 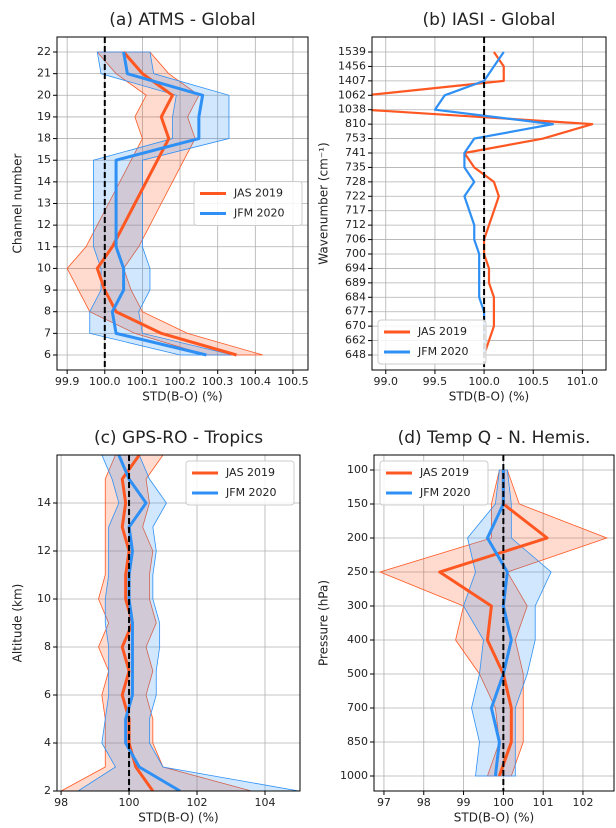 I want to click on y-tick-label: 200, so click(x=357, y=537).